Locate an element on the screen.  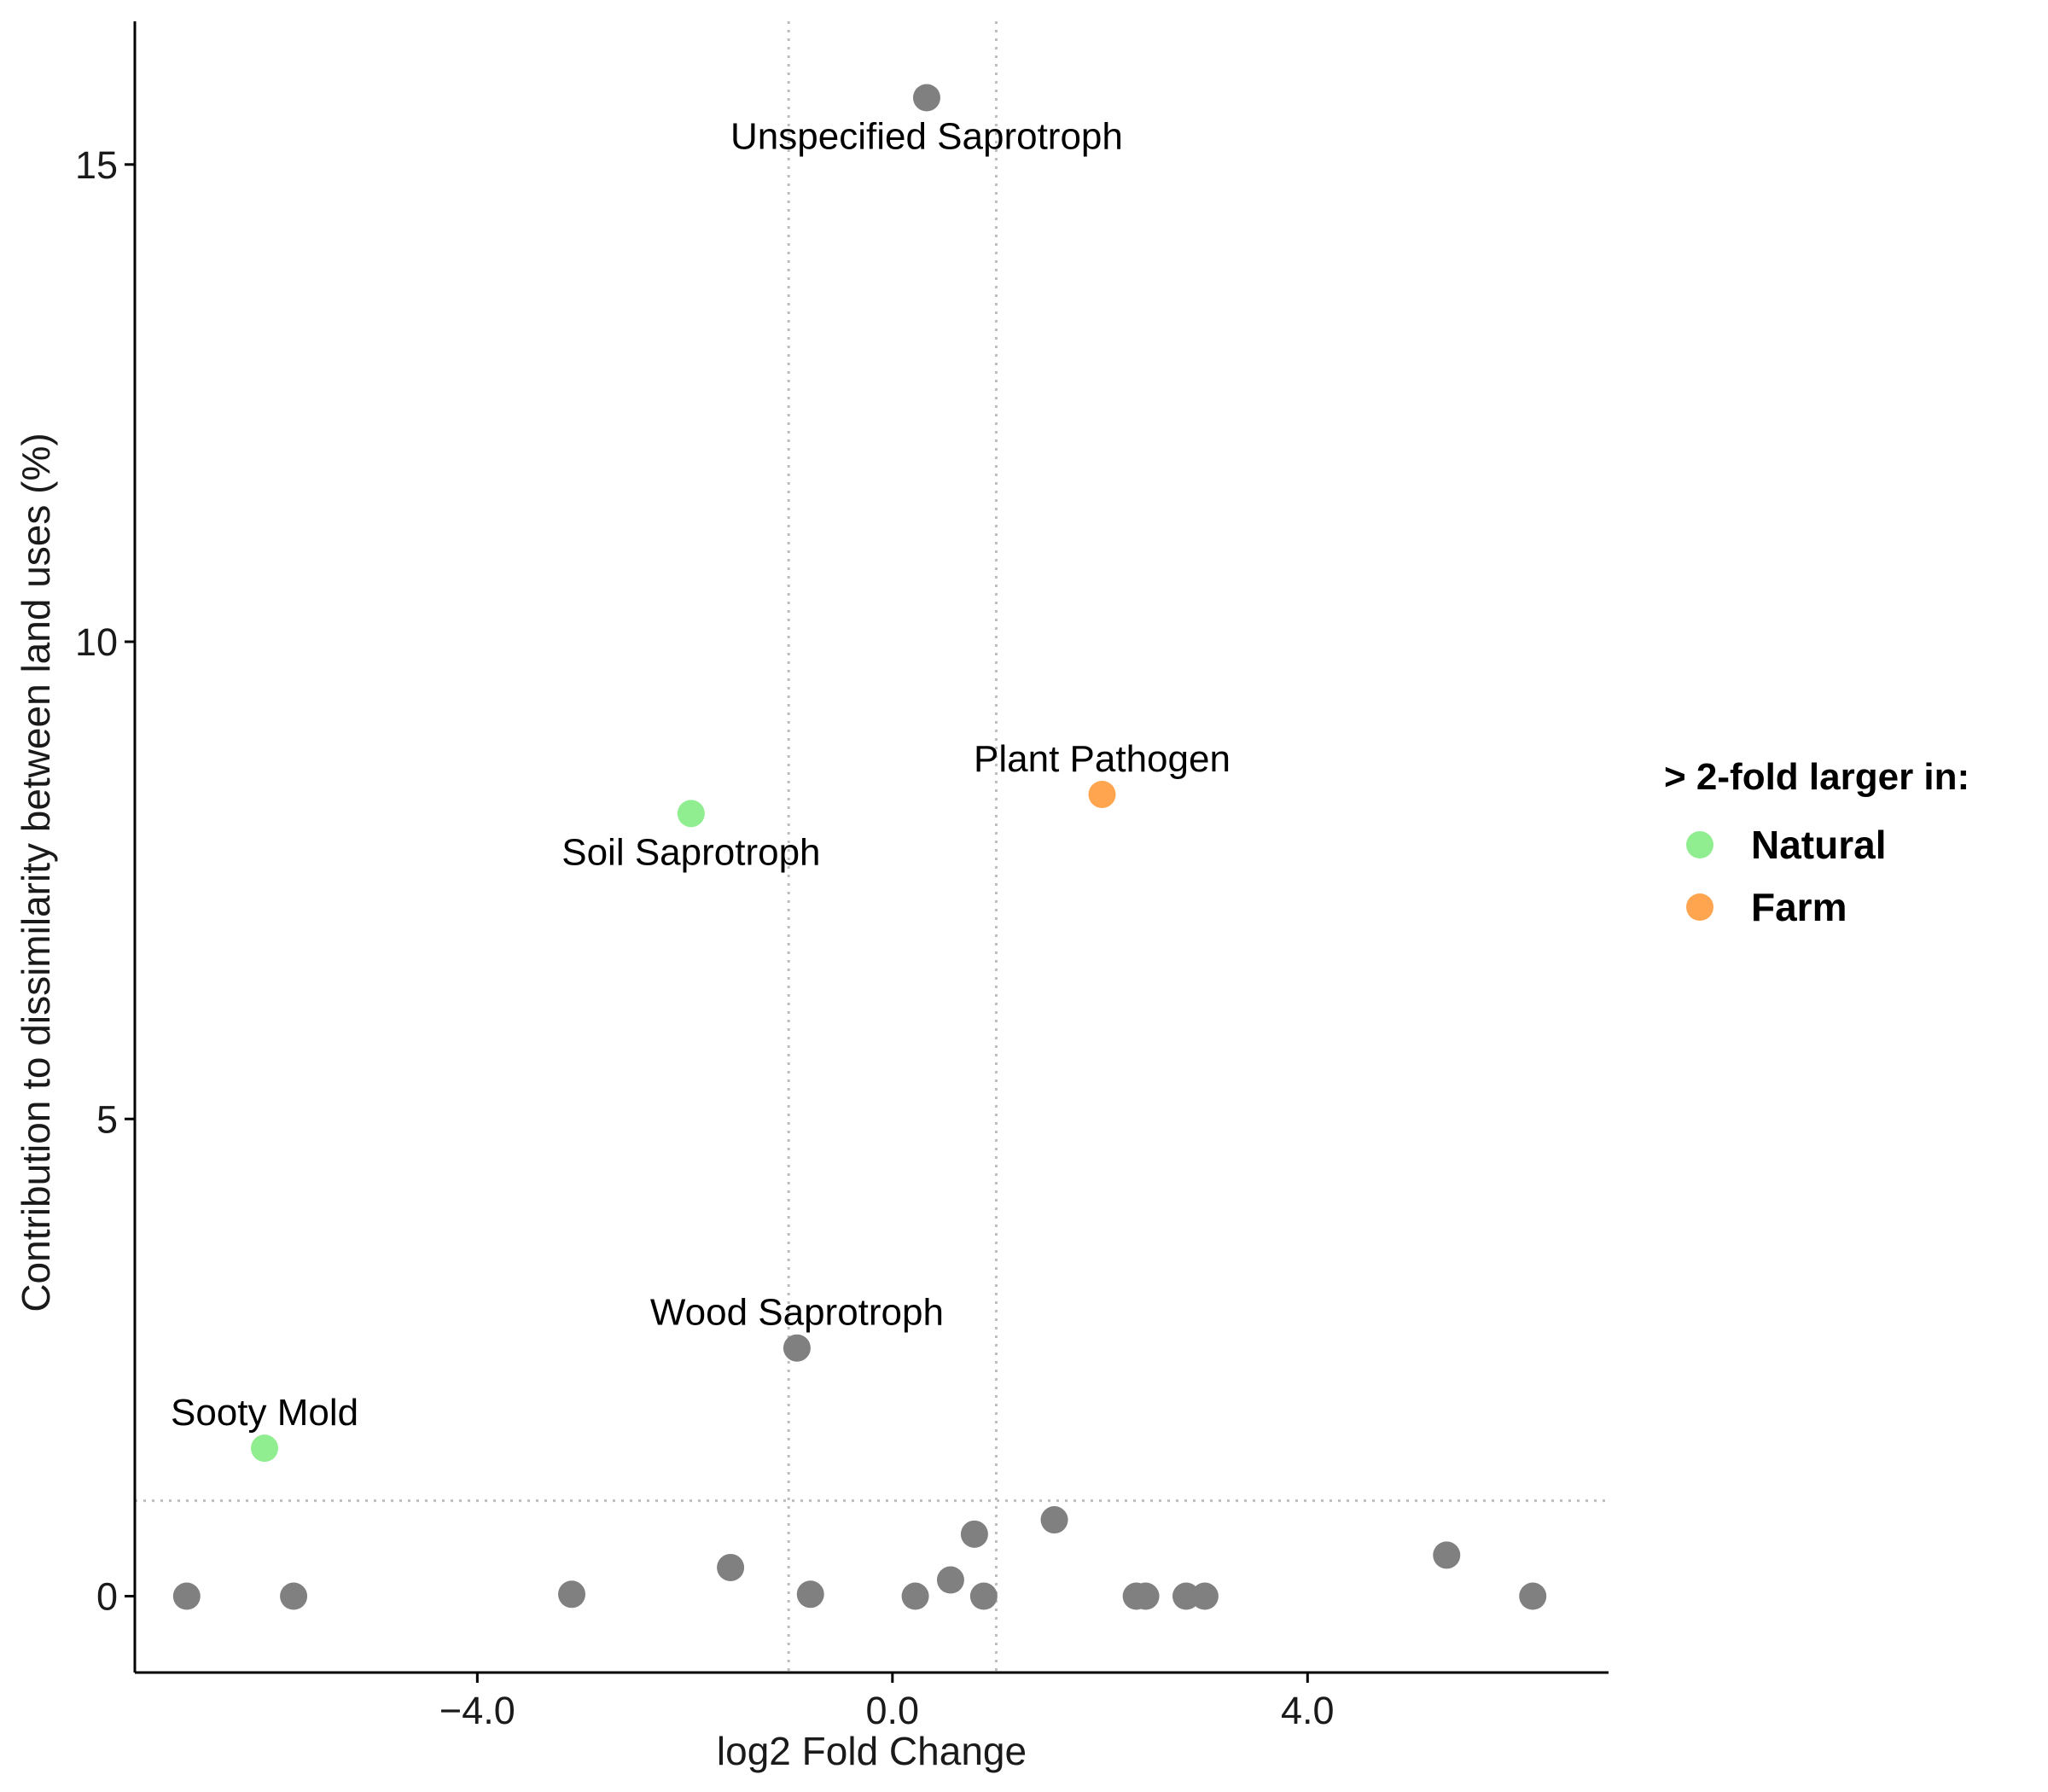
point-label: Wood Saprotroph is located at coordinates (797, 1313).